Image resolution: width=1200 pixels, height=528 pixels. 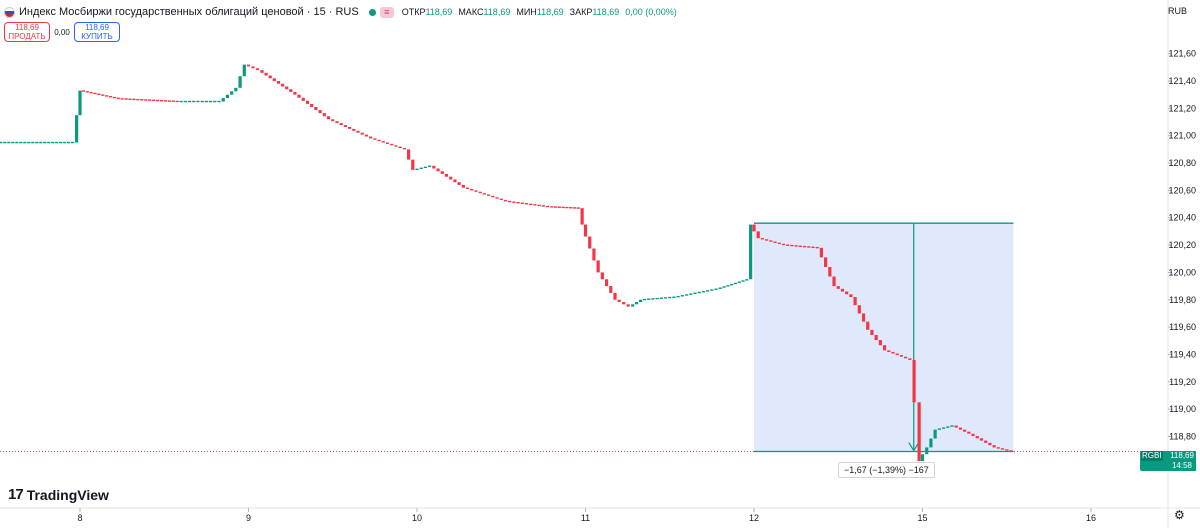 What do you see at coordinates (922, 518) in the screenshot?
I see `x-tick-label: 15` at bounding box center [922, 518].